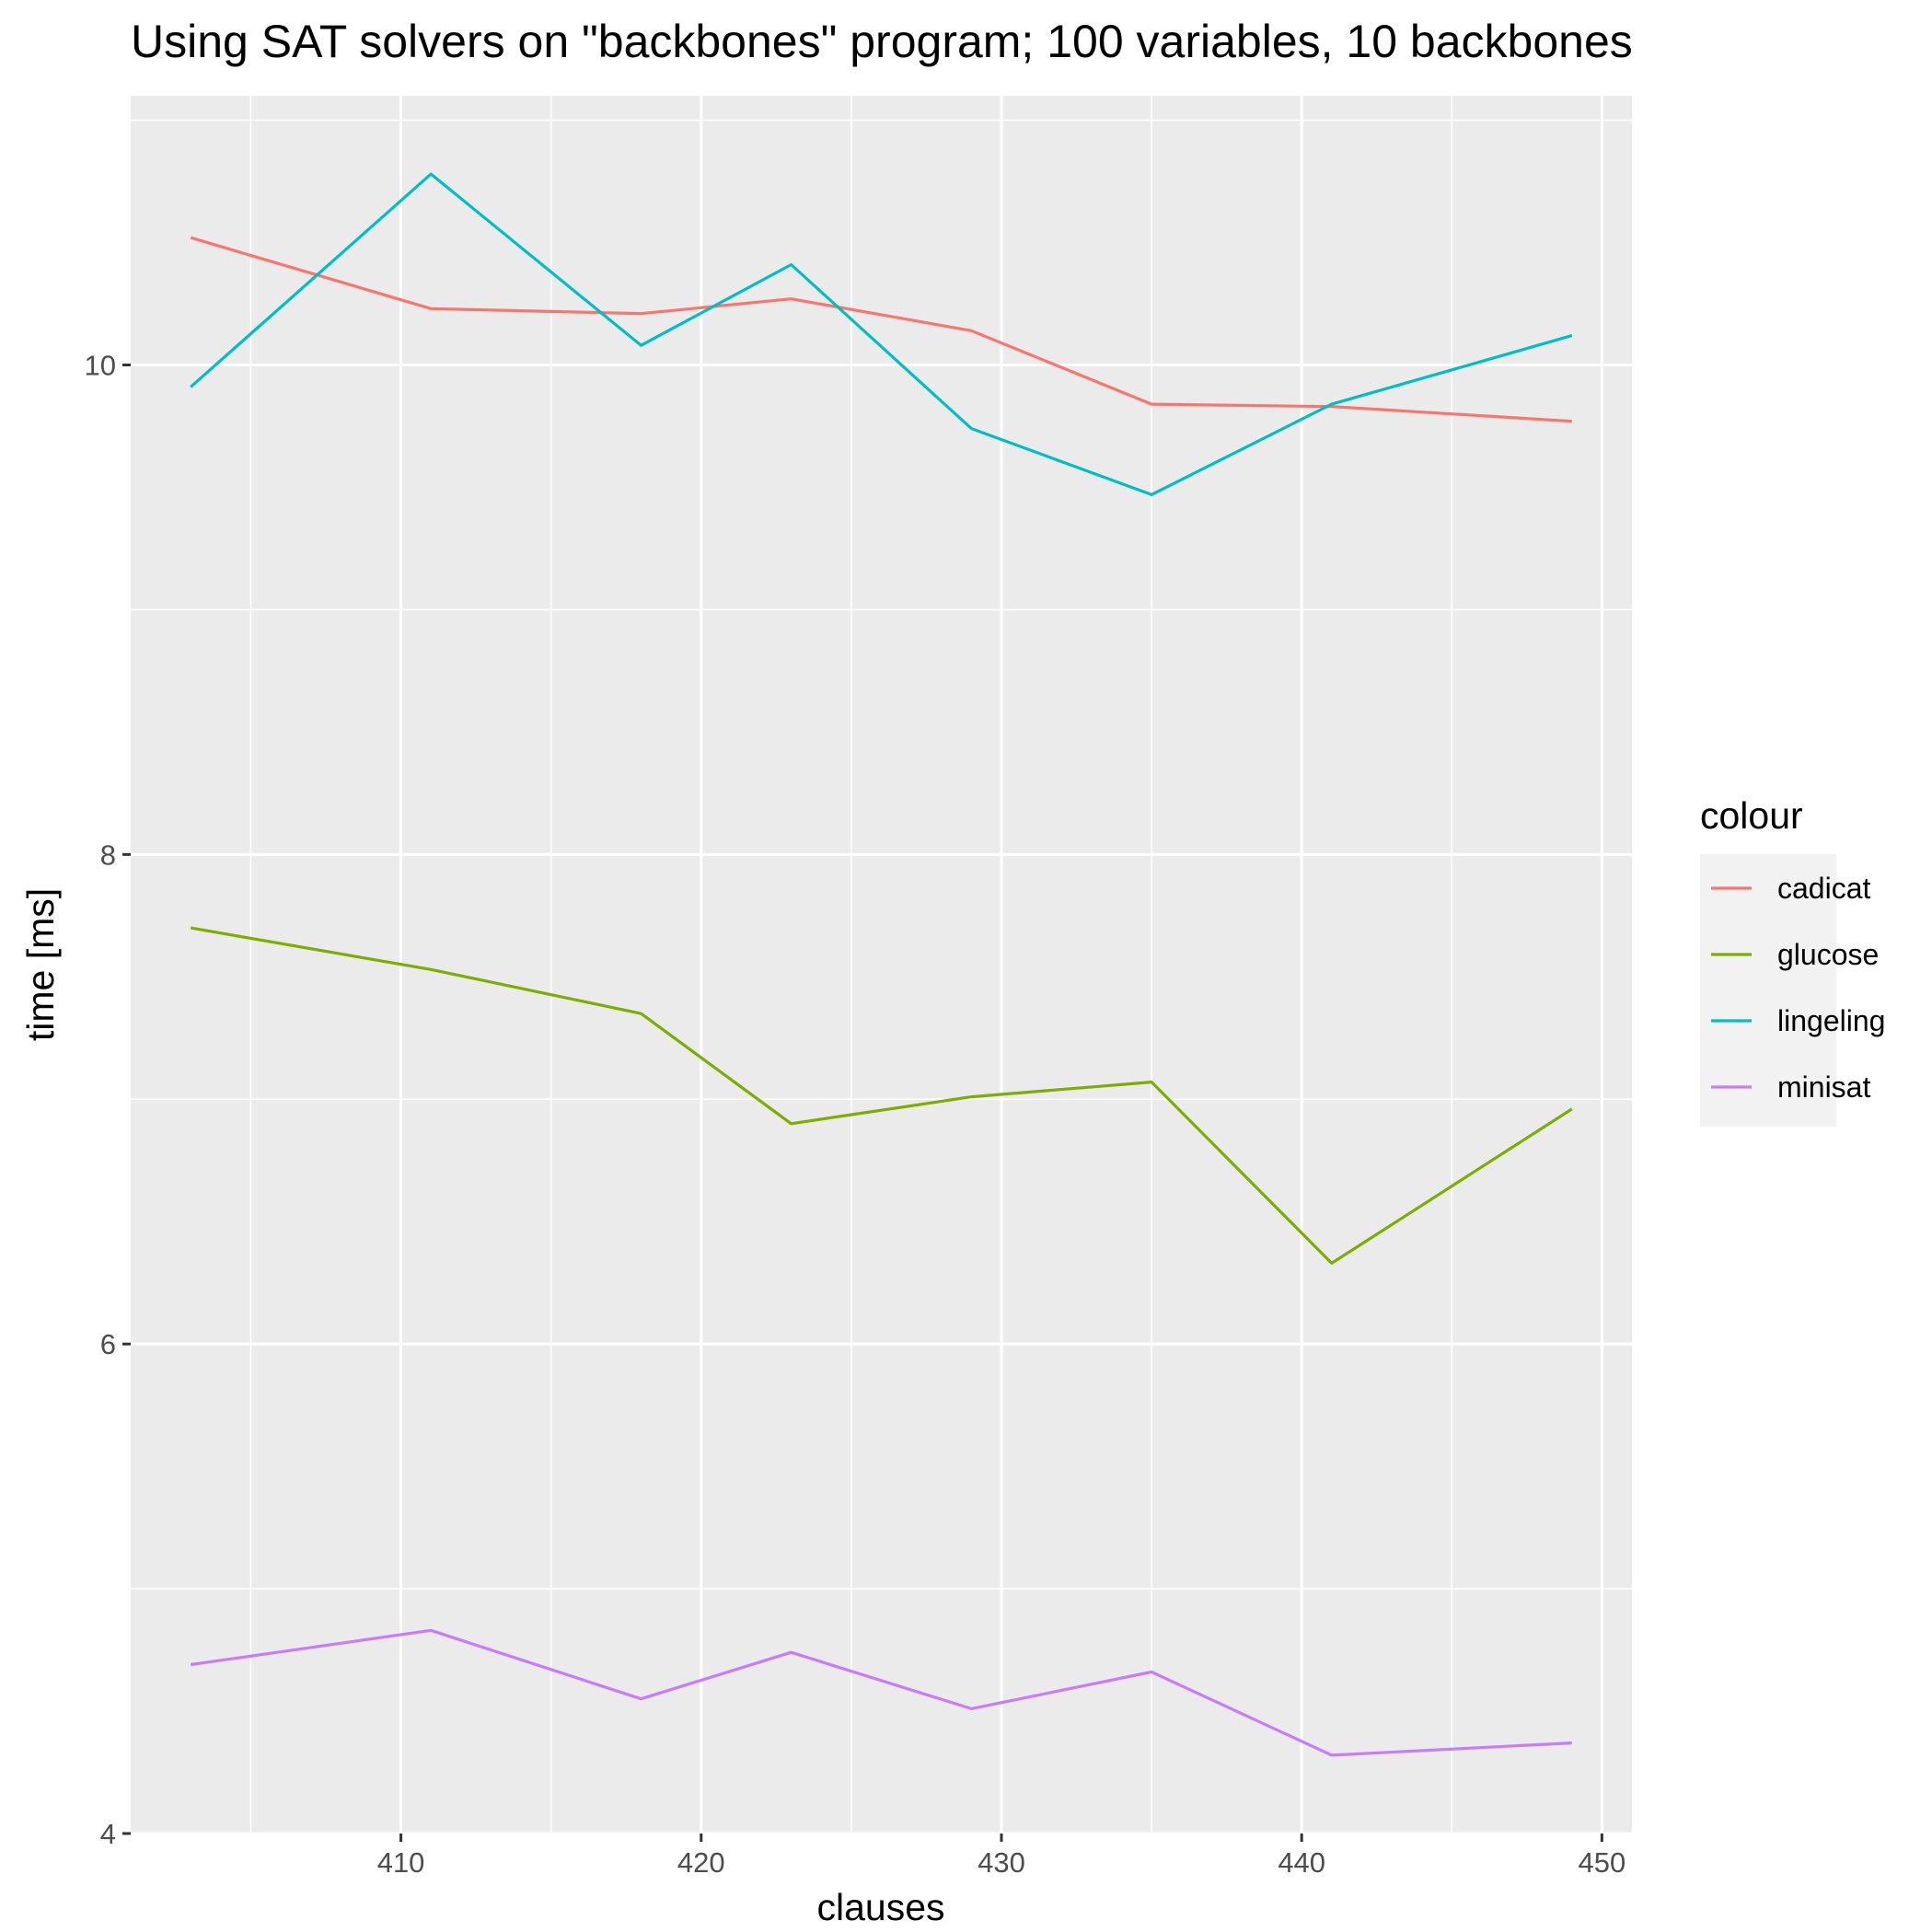 The width and height of the screenshot is (1932, 1932). What do you see at coordinates (1824, 889) in the screenshot?
I see `legend-label-cadicat: cadicat` at bounding box center [1824, 889].